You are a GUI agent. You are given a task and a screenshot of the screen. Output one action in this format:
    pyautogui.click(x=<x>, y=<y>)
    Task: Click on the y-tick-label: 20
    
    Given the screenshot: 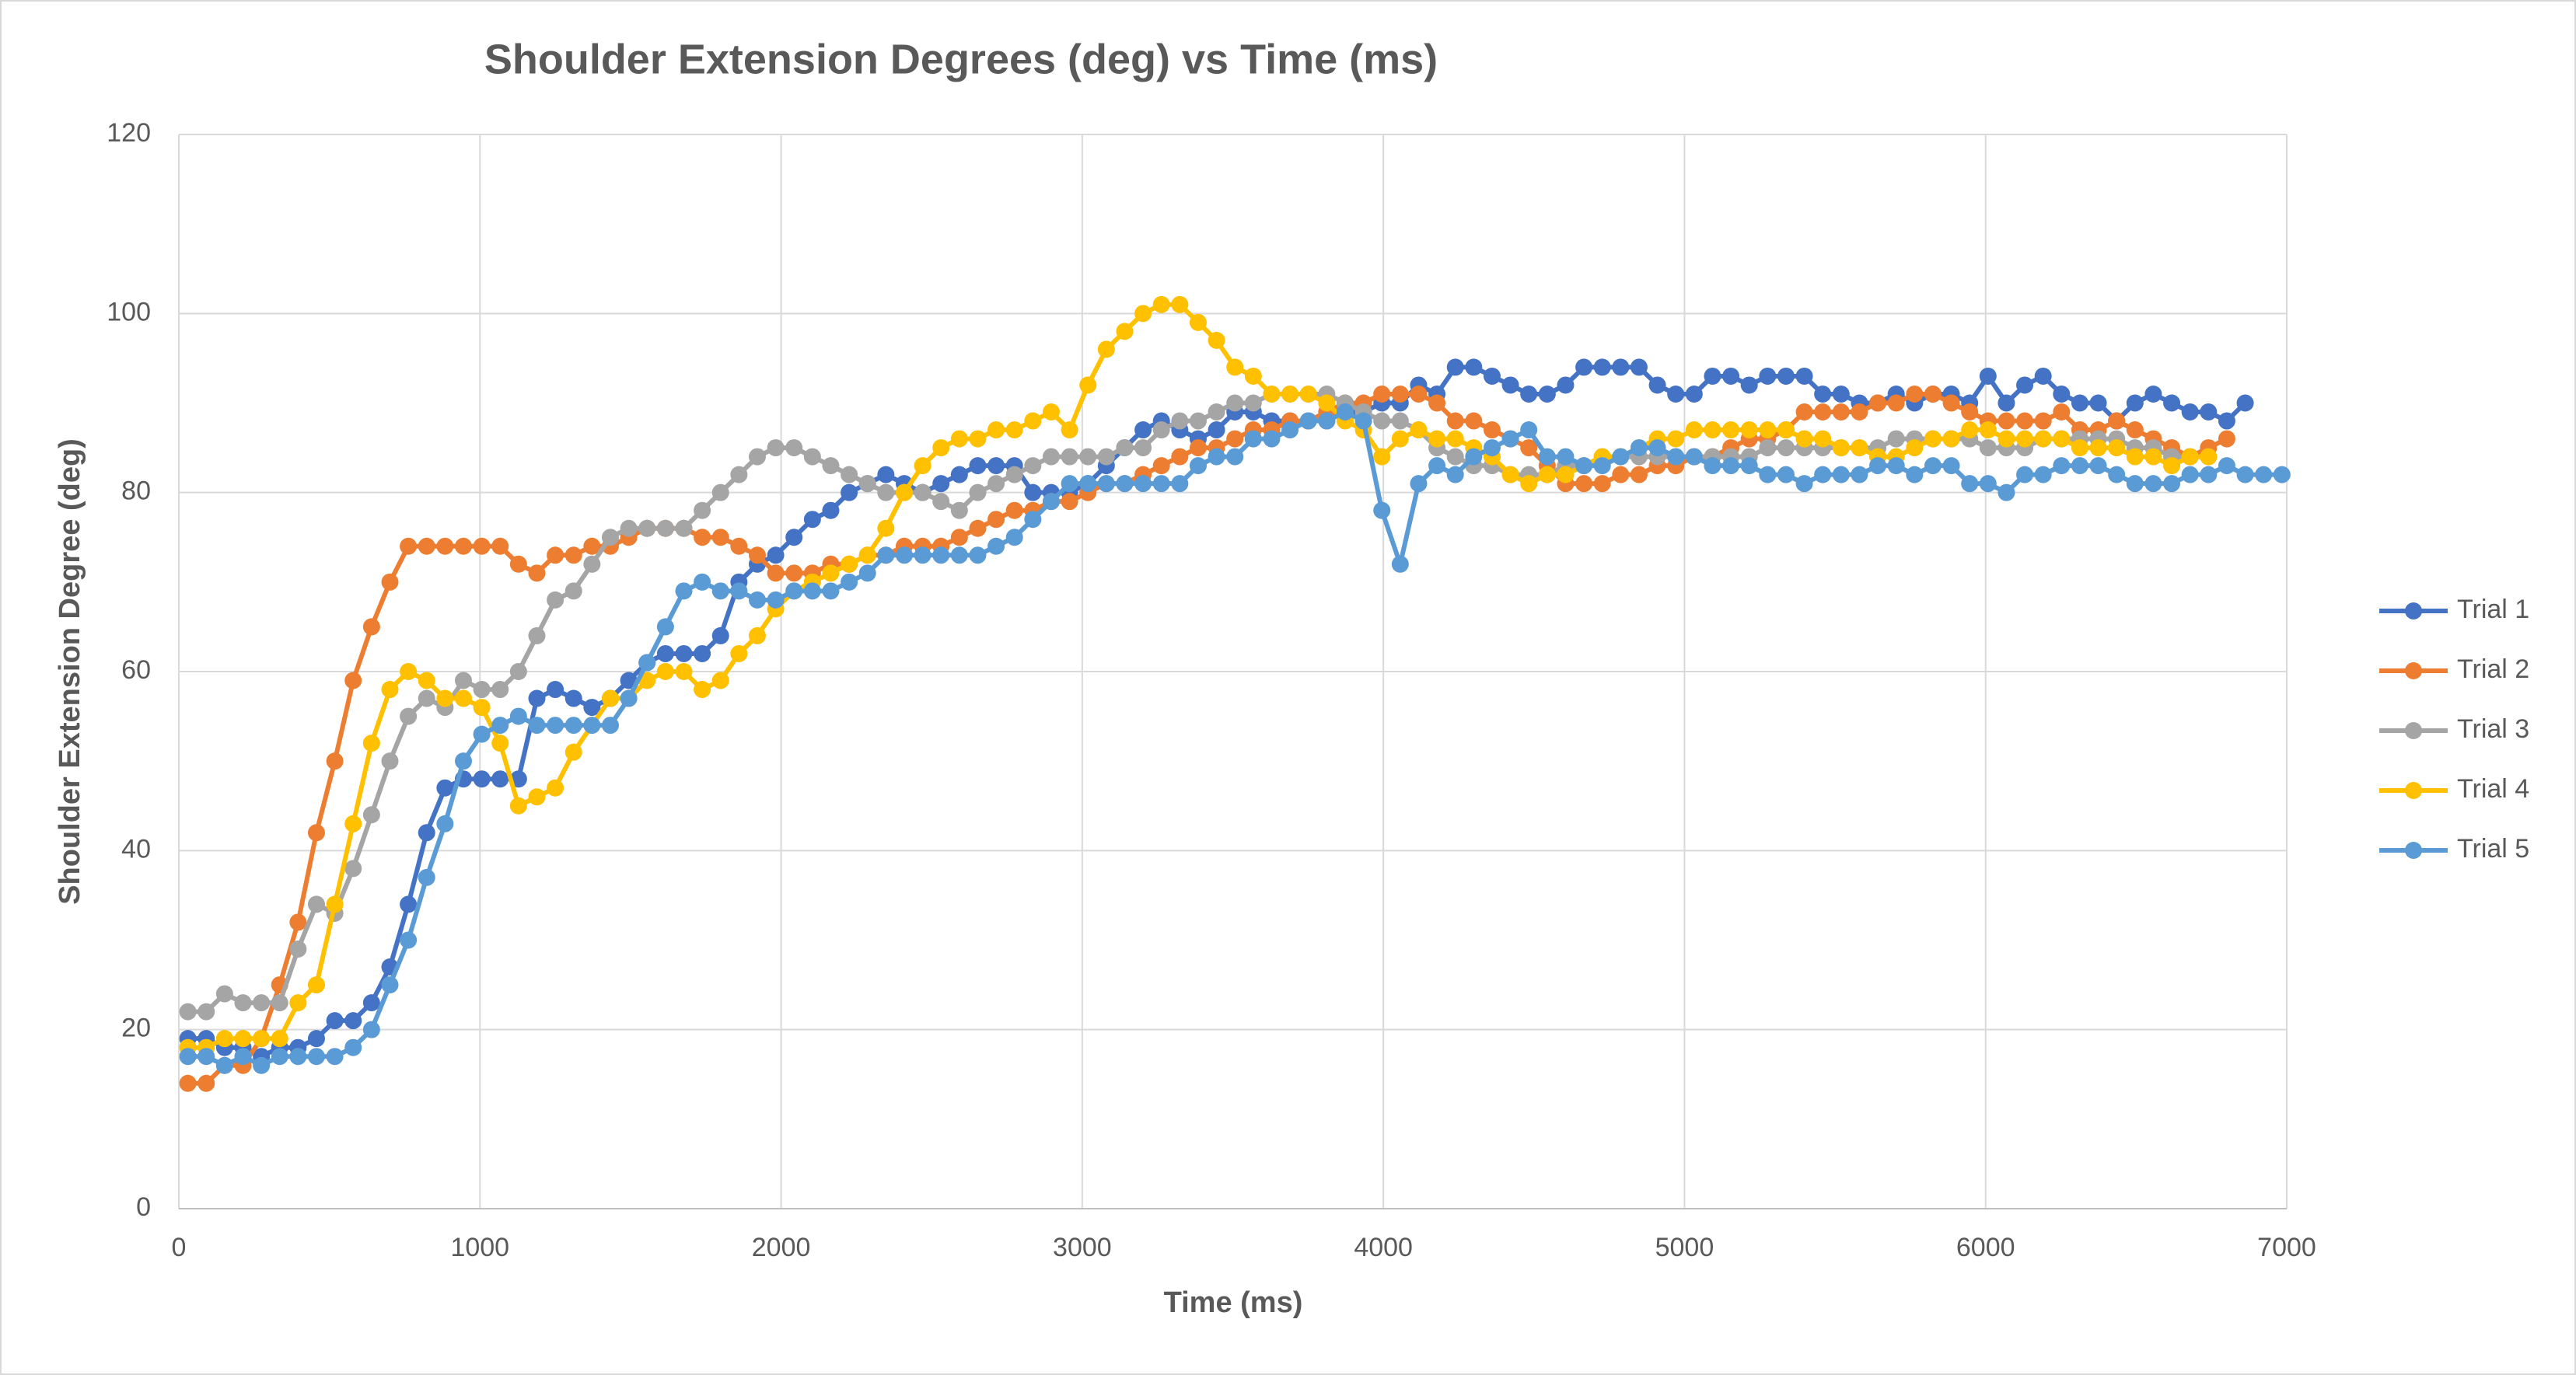 What is the action you would take?
    pyautogui.click(x=136, y=1028)
    